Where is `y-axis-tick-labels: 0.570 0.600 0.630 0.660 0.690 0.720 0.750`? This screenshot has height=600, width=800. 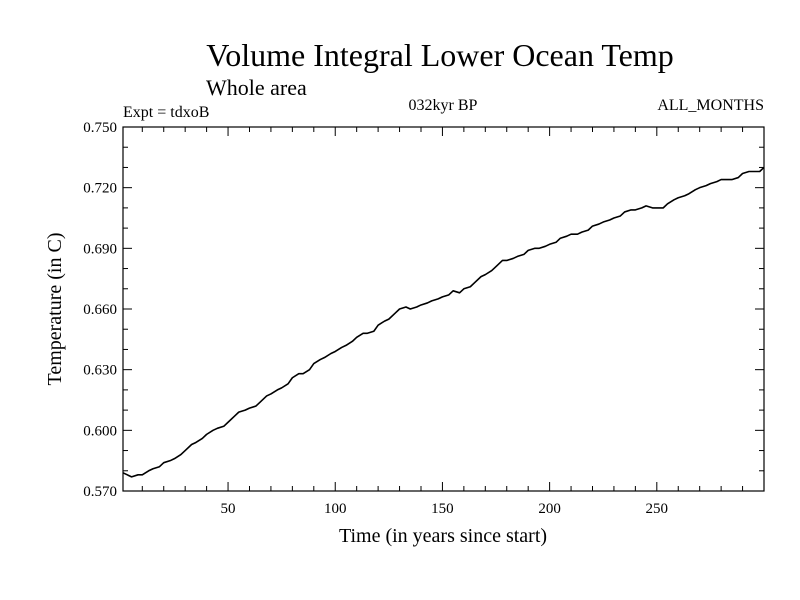 y-axis-tick-labels: 0.570 0.600 0.630 0.660 0.690 0.720 0.750 is located at coordinates (100, 310).